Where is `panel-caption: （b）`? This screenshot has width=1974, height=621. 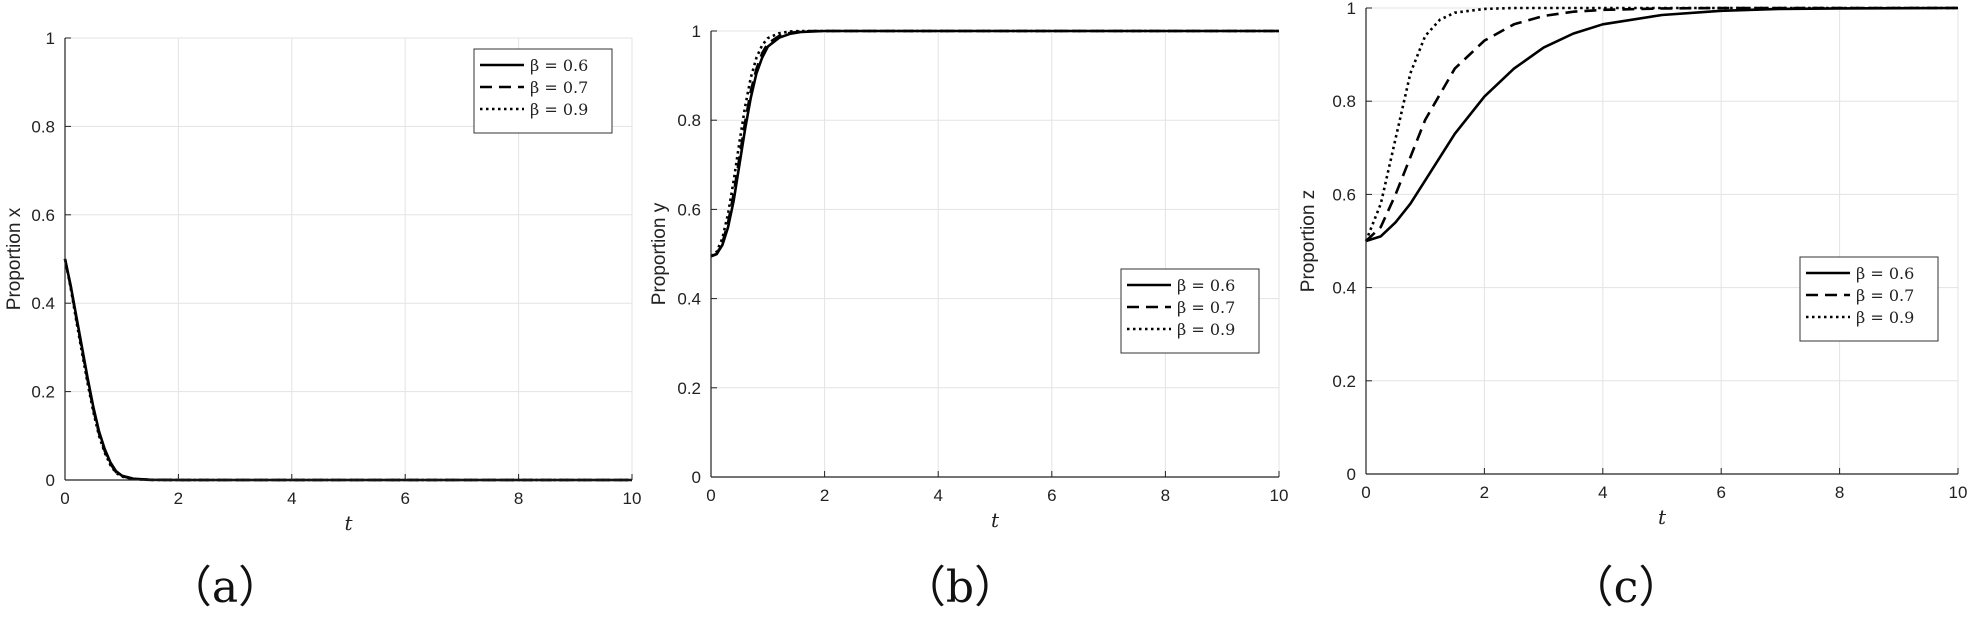 panel-caption: （b） is located at coordinates (960, 587).